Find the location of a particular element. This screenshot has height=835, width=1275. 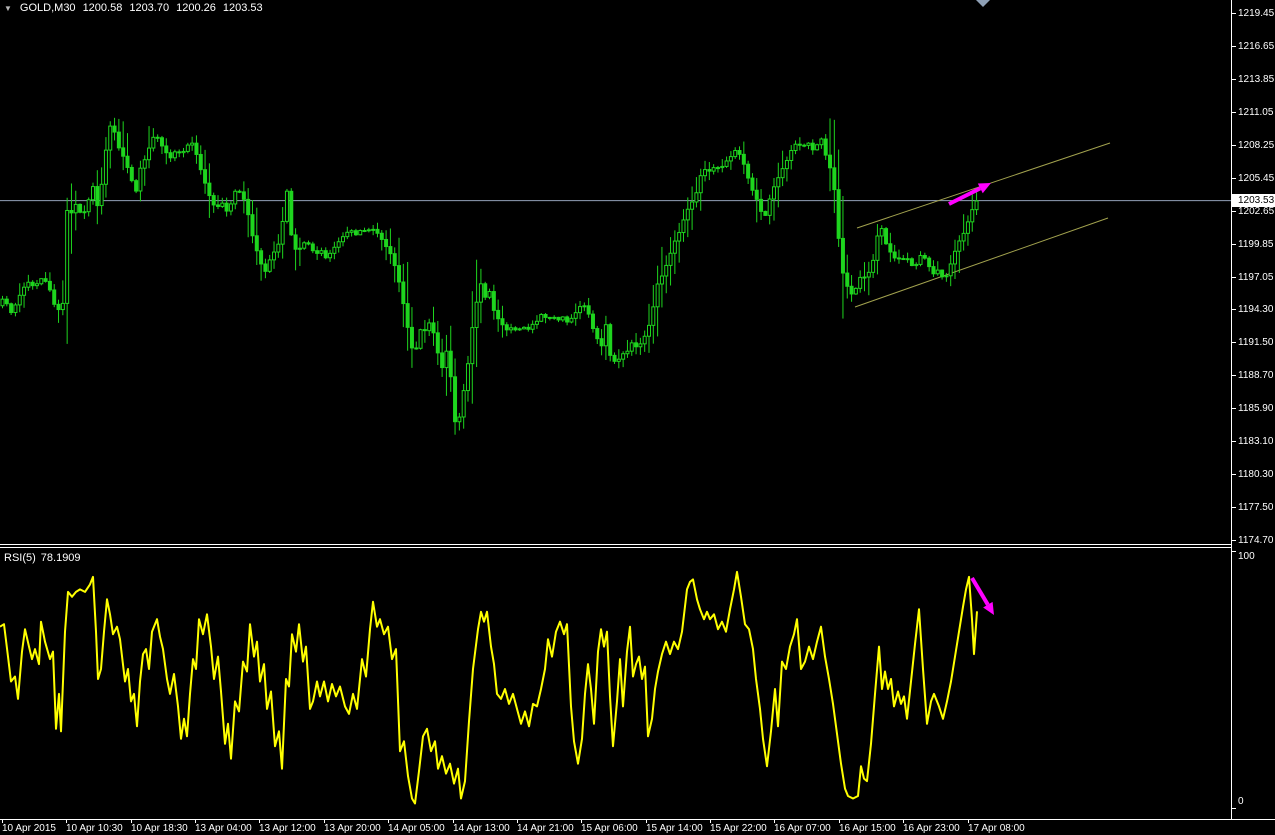

time-axis-label: 15 Apr 06:00 is located at coordinates (609, 828).